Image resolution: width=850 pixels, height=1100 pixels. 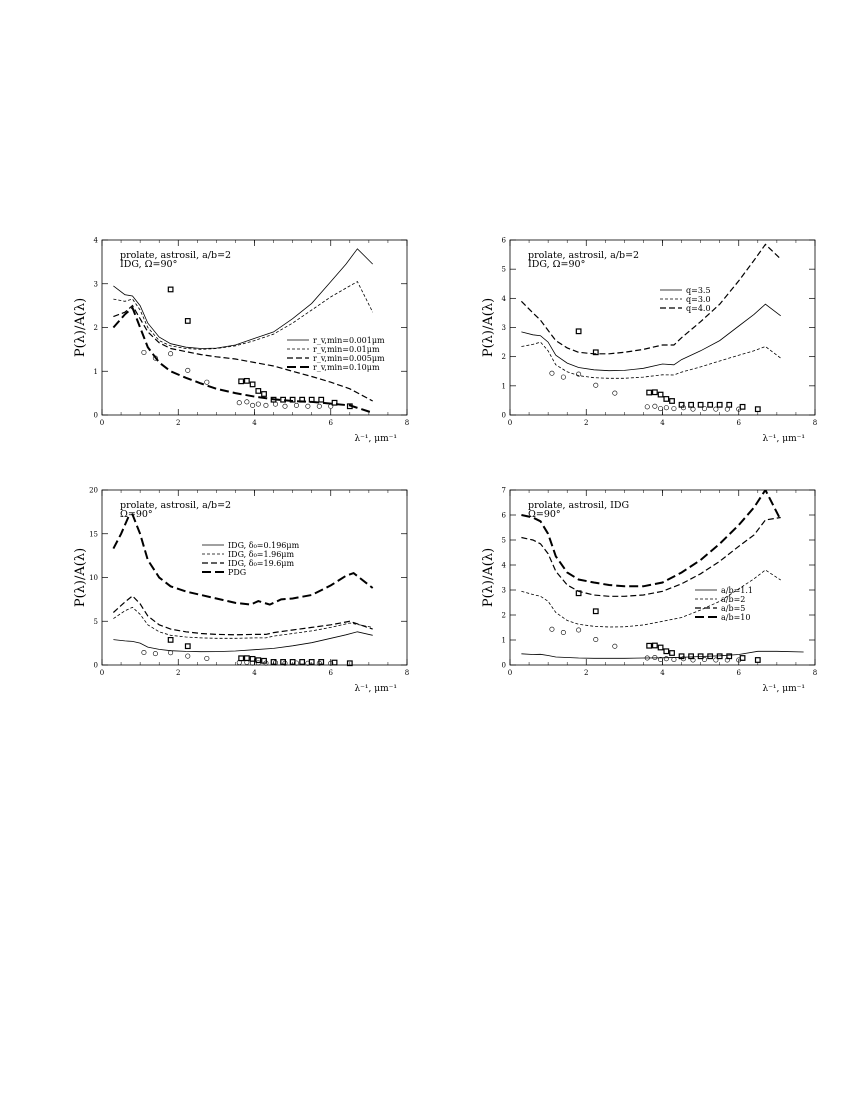 What do you see at coordinates (488, 577) in the screenshot?
I see `y-axis-label: P(λ)/A(λ)` at bounding box center [488, 577].